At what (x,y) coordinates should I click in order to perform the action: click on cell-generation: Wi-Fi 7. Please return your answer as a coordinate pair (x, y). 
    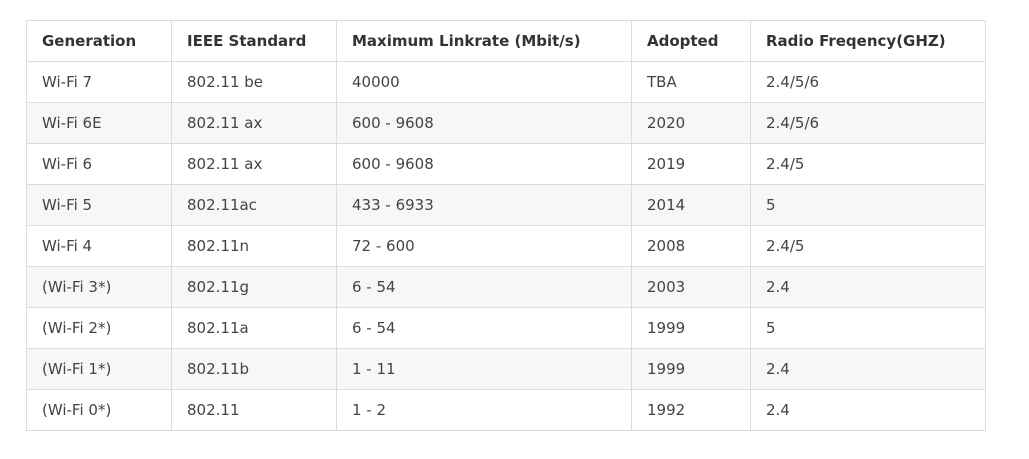
    Looking at the image, I should click on (99, 82).